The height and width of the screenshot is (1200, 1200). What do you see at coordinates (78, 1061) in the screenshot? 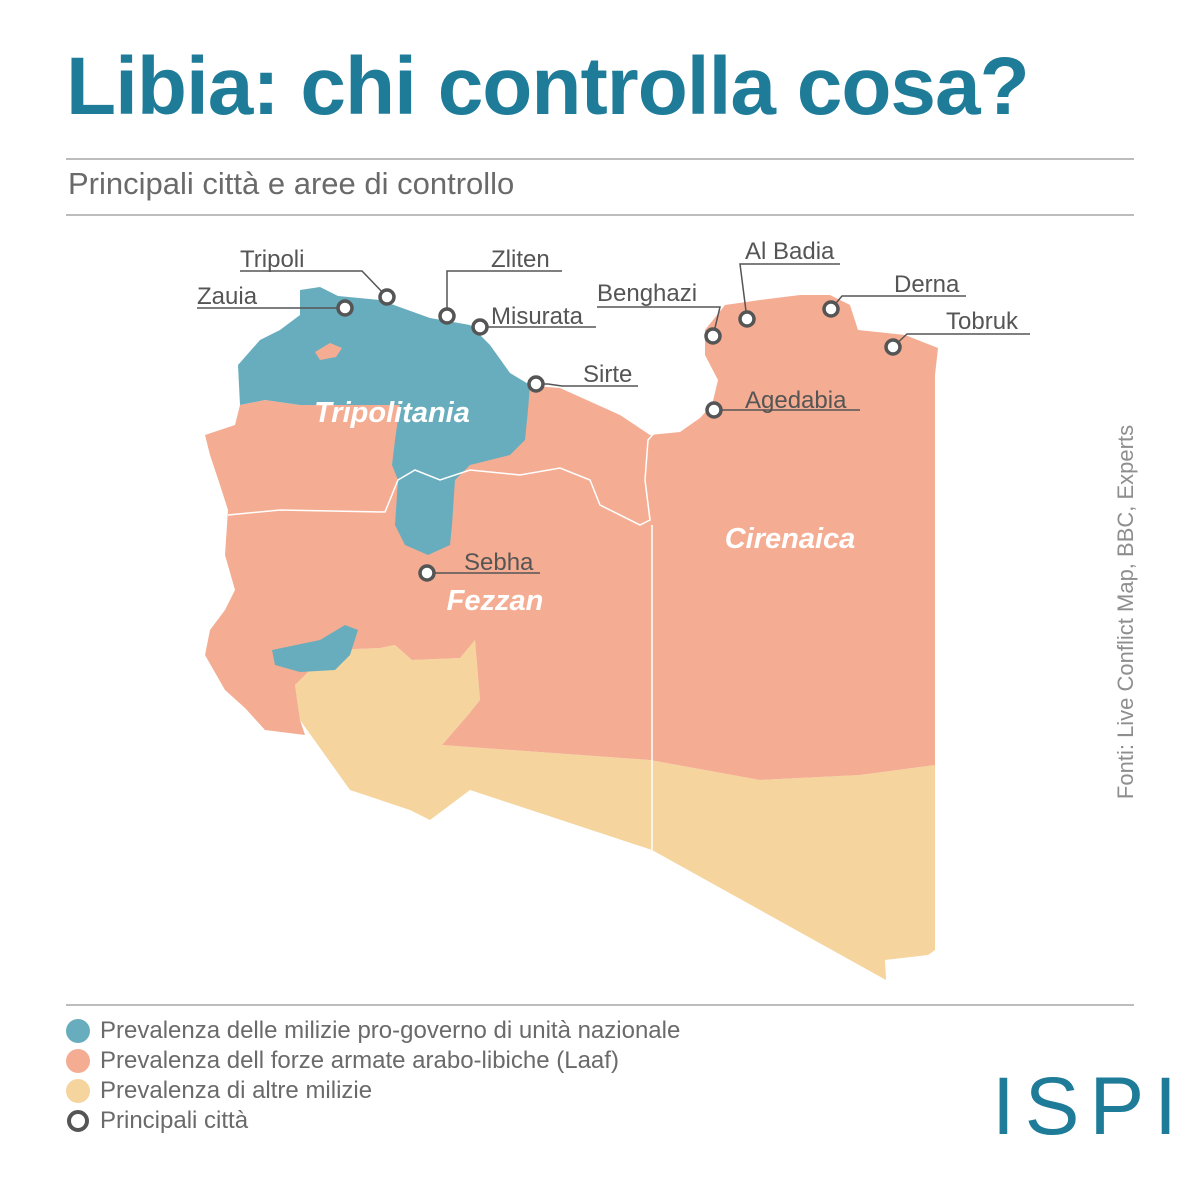
I see `legend-swatch-laaf` at bounding box center [78, 1061].